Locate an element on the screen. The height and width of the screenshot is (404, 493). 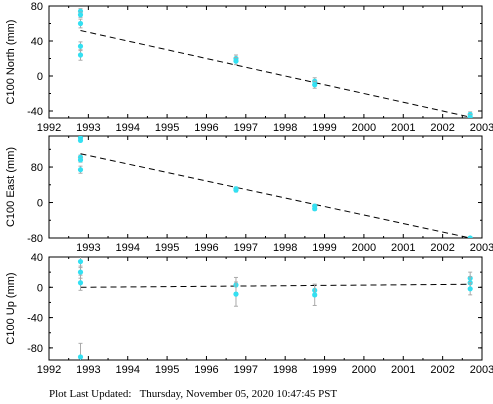
footer-label: Plot Last Updated: is located at coordinates (90, 394).